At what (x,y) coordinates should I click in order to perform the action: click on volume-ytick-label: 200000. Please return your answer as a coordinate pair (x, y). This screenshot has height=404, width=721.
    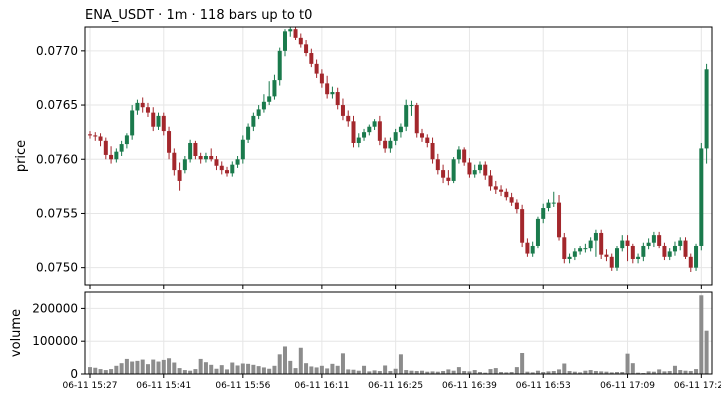
    Looking at the image, I should click on (55, 308).